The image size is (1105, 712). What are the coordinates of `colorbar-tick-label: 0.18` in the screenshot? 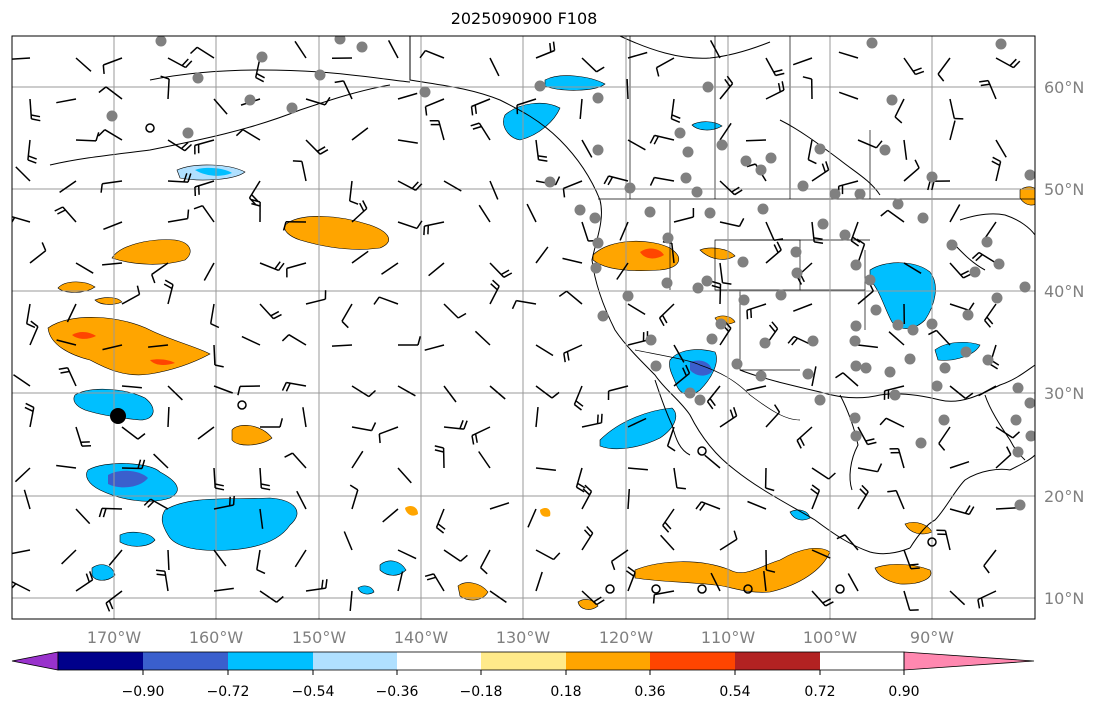 It's located at (565, 692).